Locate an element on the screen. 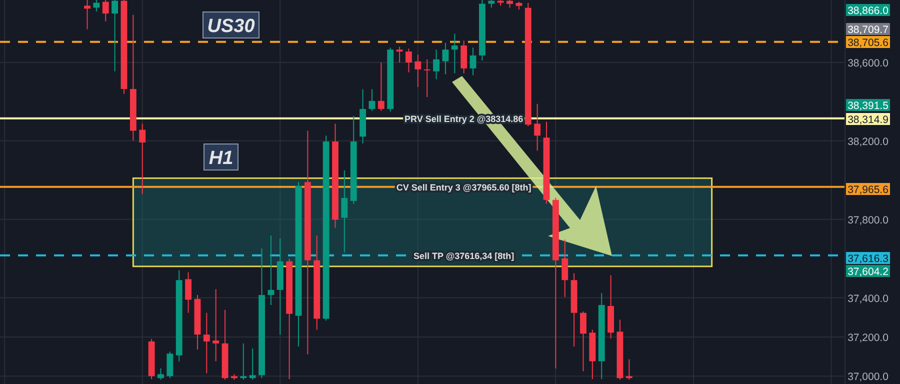  text: 38,314.9 is located at coordinates (868, 120).